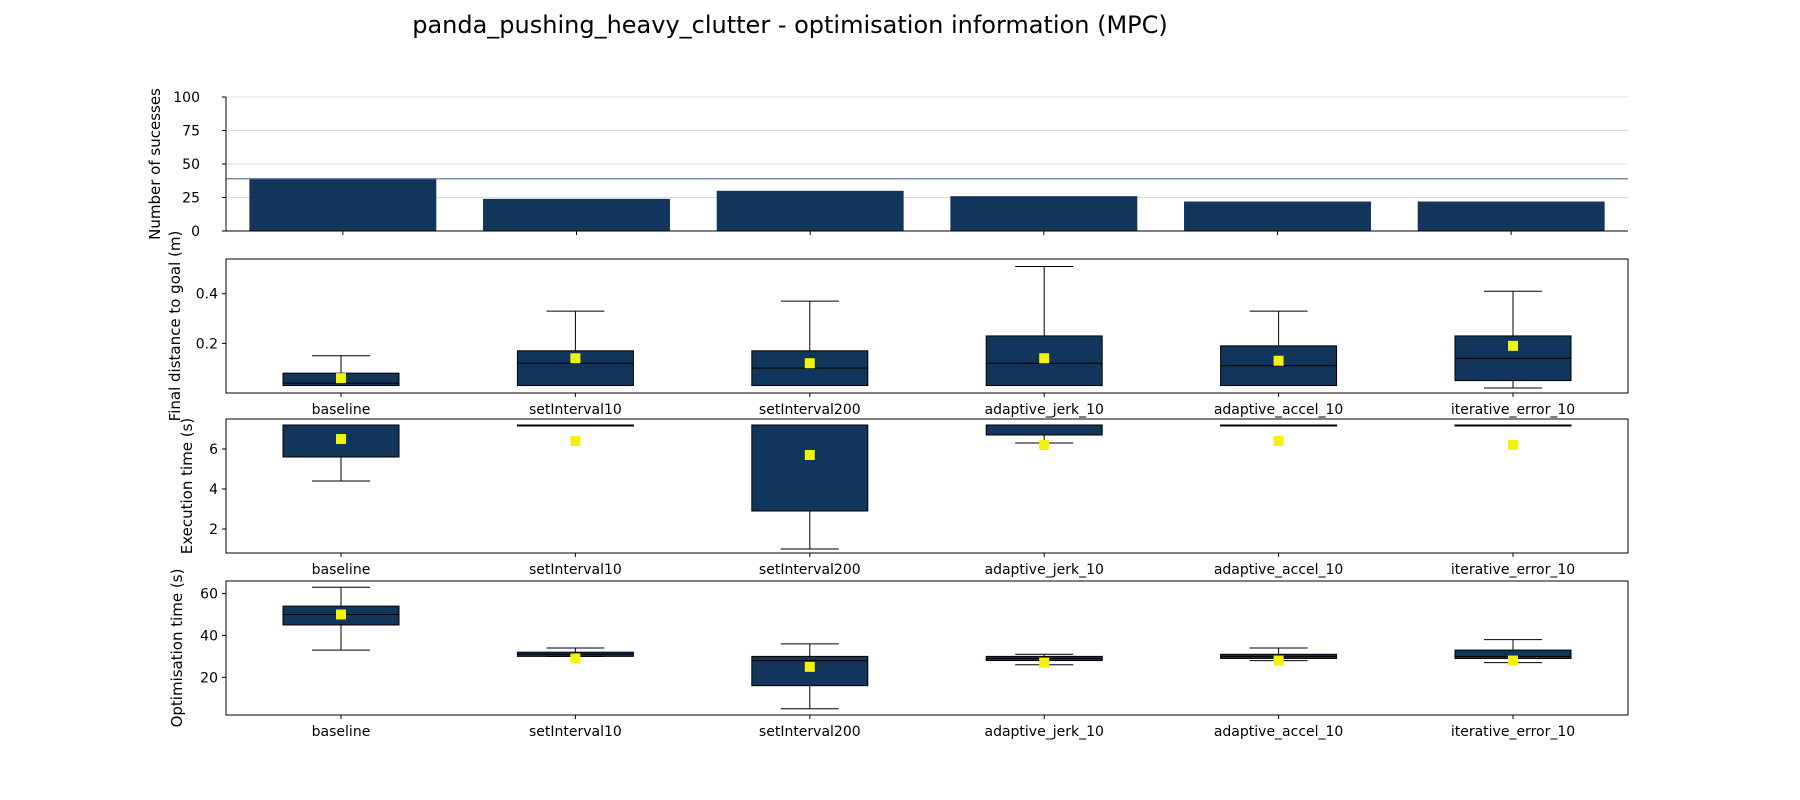 The image size is (1800, 800). What do you see at coordinates (175, 326) in the screenshot?
I see `y-axis-label: Final distance to goal (m)` at bounding box center [175, 326].